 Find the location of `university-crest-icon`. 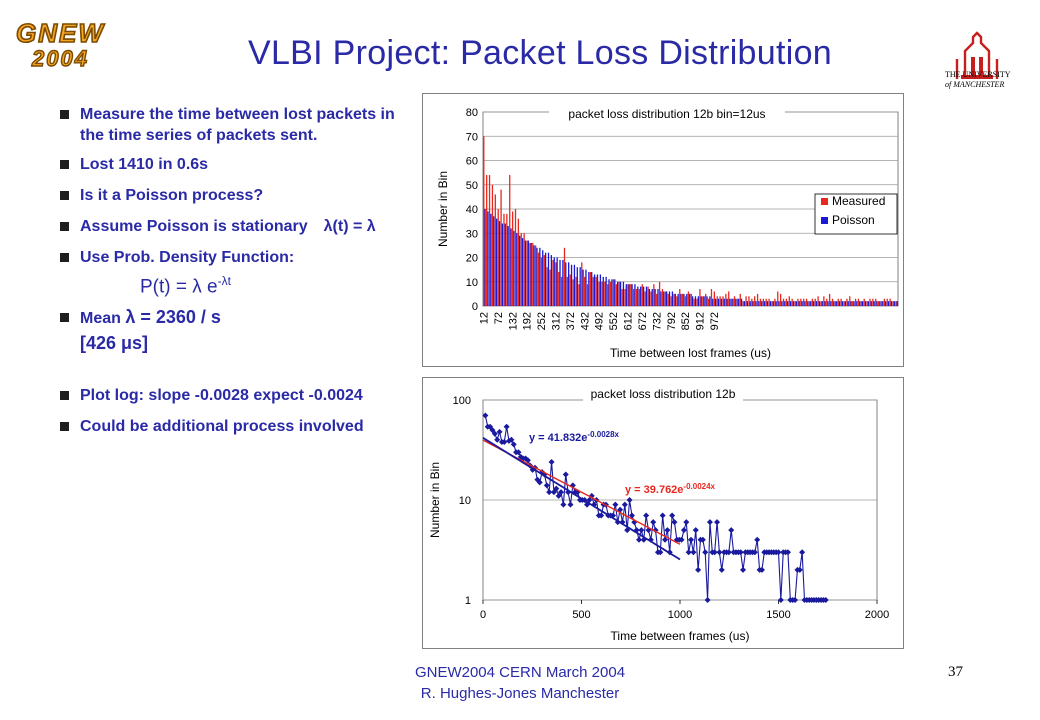

university-crest-icon is located at coordinates (977, 55).